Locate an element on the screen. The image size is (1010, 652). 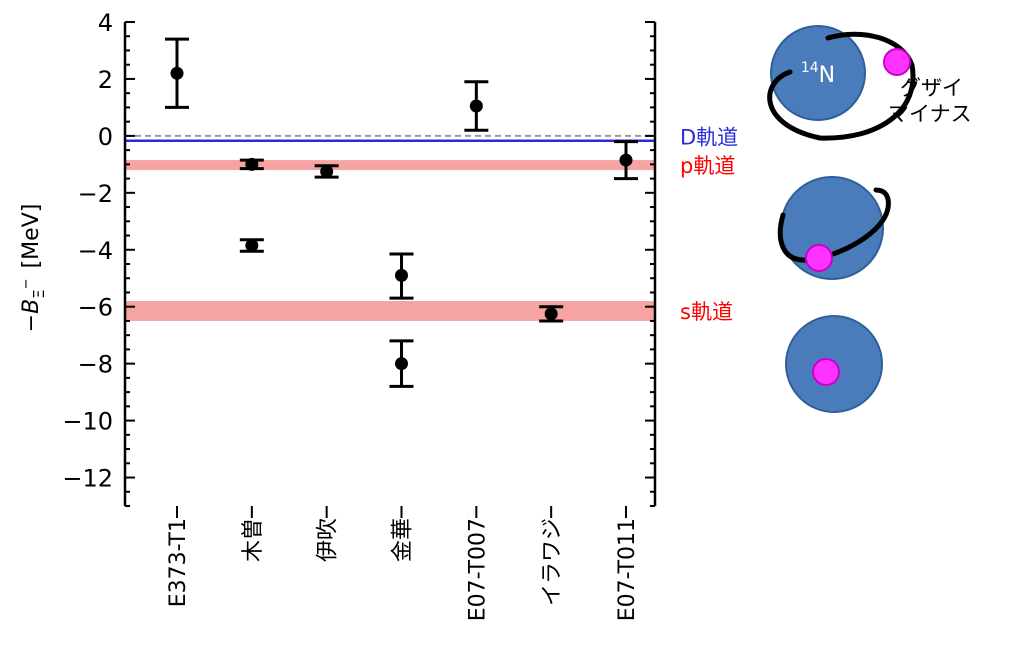
category-label: E07-T007 is located at coordinates (477, 569).